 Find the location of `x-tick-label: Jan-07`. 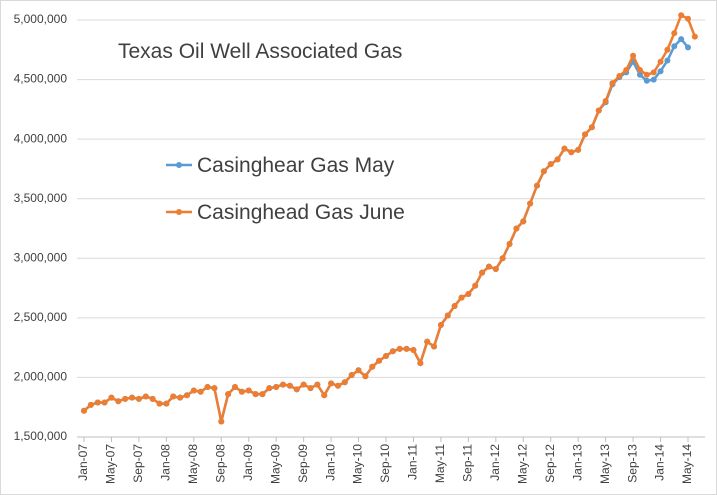

x-tick-label: Jan-07 is located at coordinates (83, 462).